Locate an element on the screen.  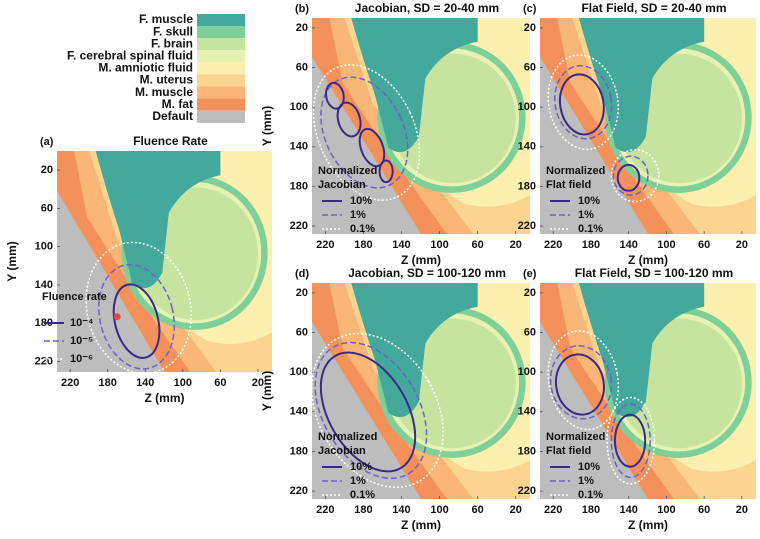
panel-label: (c) is located at coordinates (530, 9).